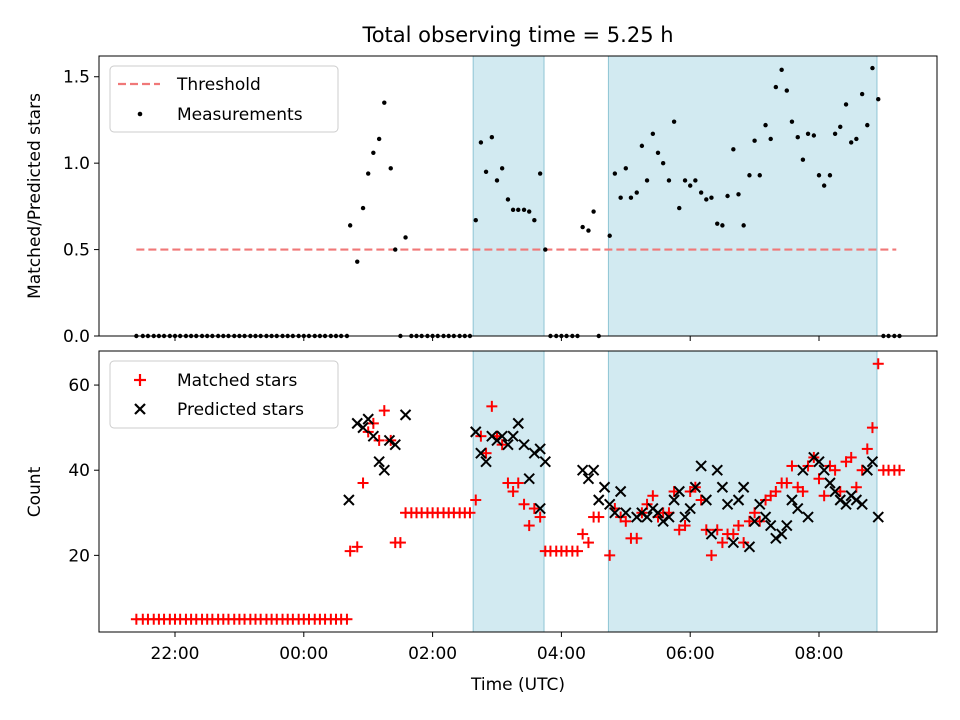  Describe the element at coordinates (224, 99) in the screenshot. I see `top-legend-box` at that location.